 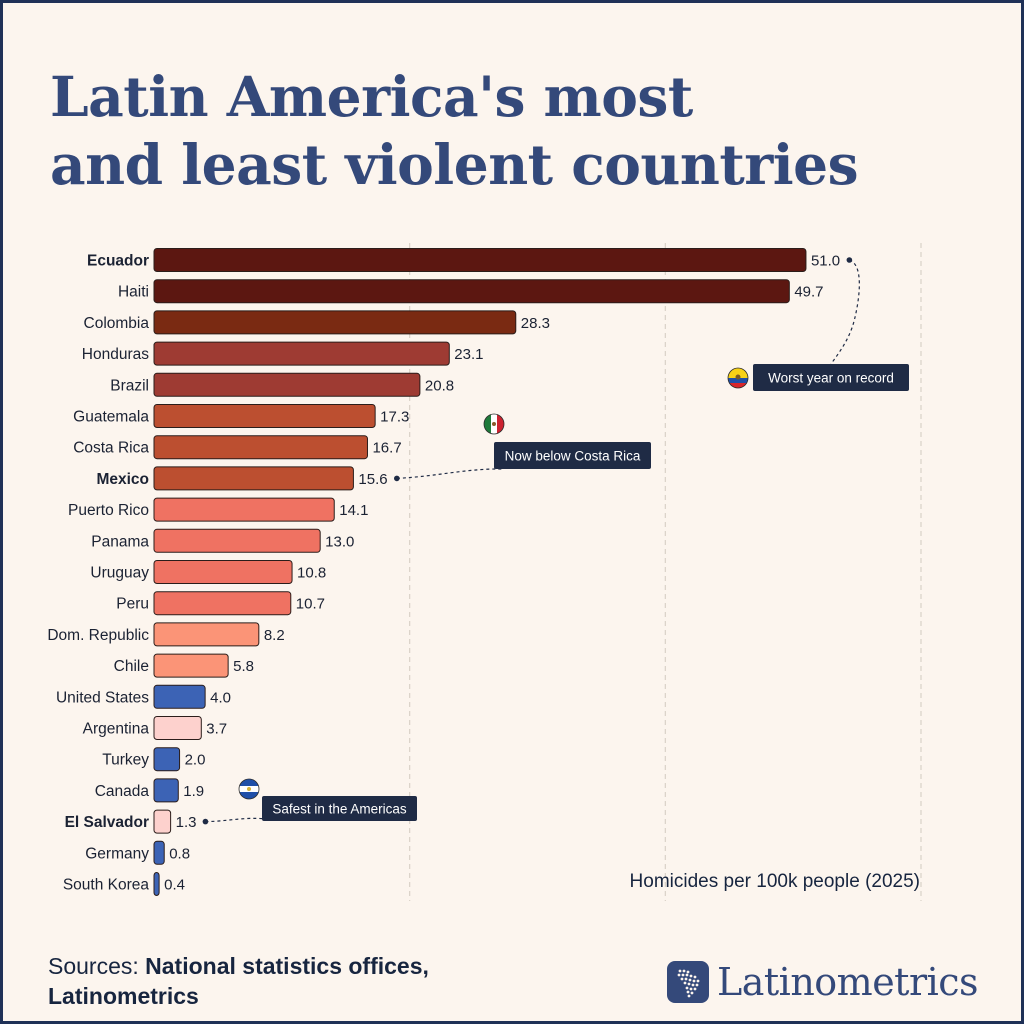 What do you see at coordinates (287, 384) in the screenshot?
I see `bar-brazil` at bounding box center [287, 384].